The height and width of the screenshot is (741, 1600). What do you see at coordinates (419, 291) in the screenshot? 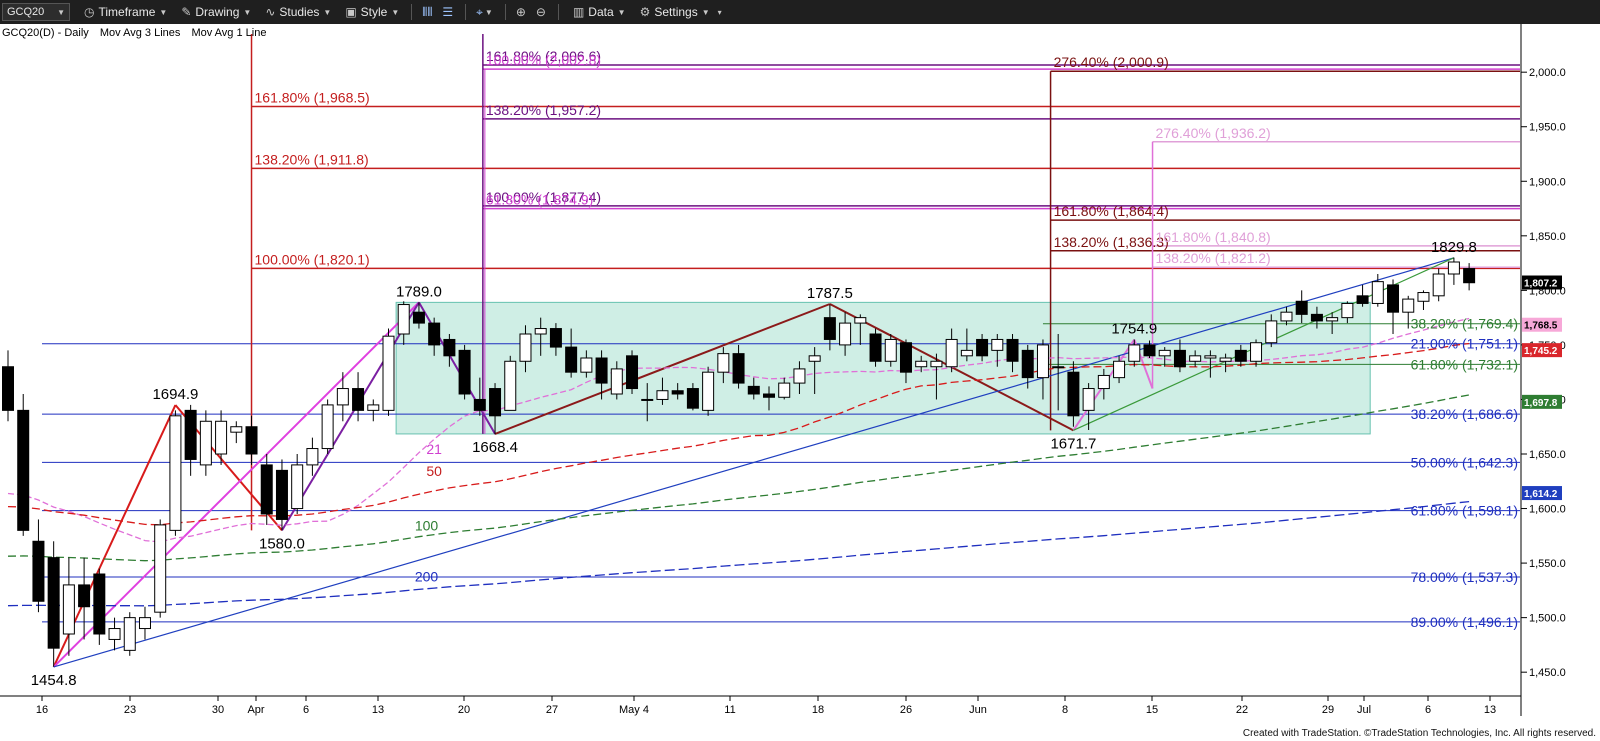
I see `swing-point-label: 1789.0` at bounding box center [419, 291].